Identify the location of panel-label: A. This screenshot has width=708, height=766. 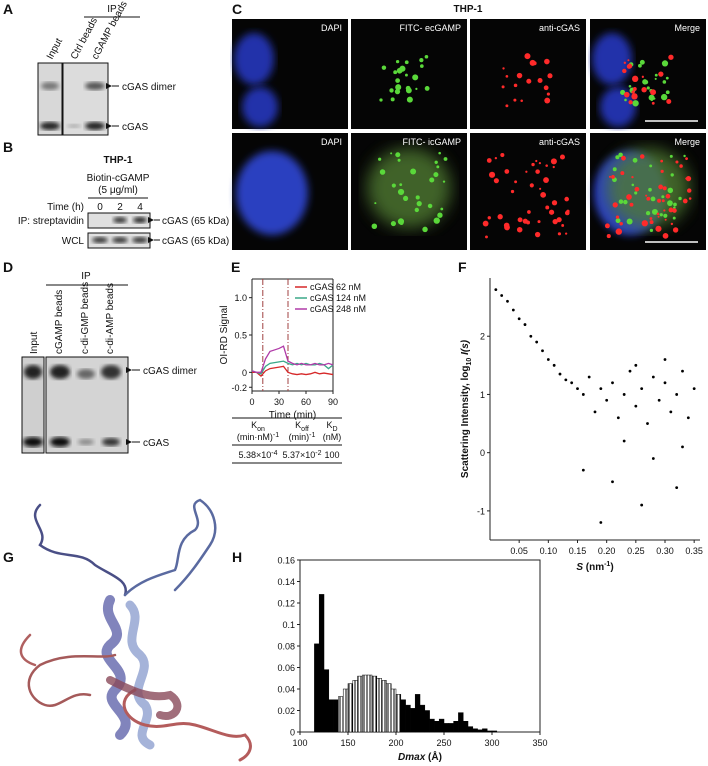
(8, 9).